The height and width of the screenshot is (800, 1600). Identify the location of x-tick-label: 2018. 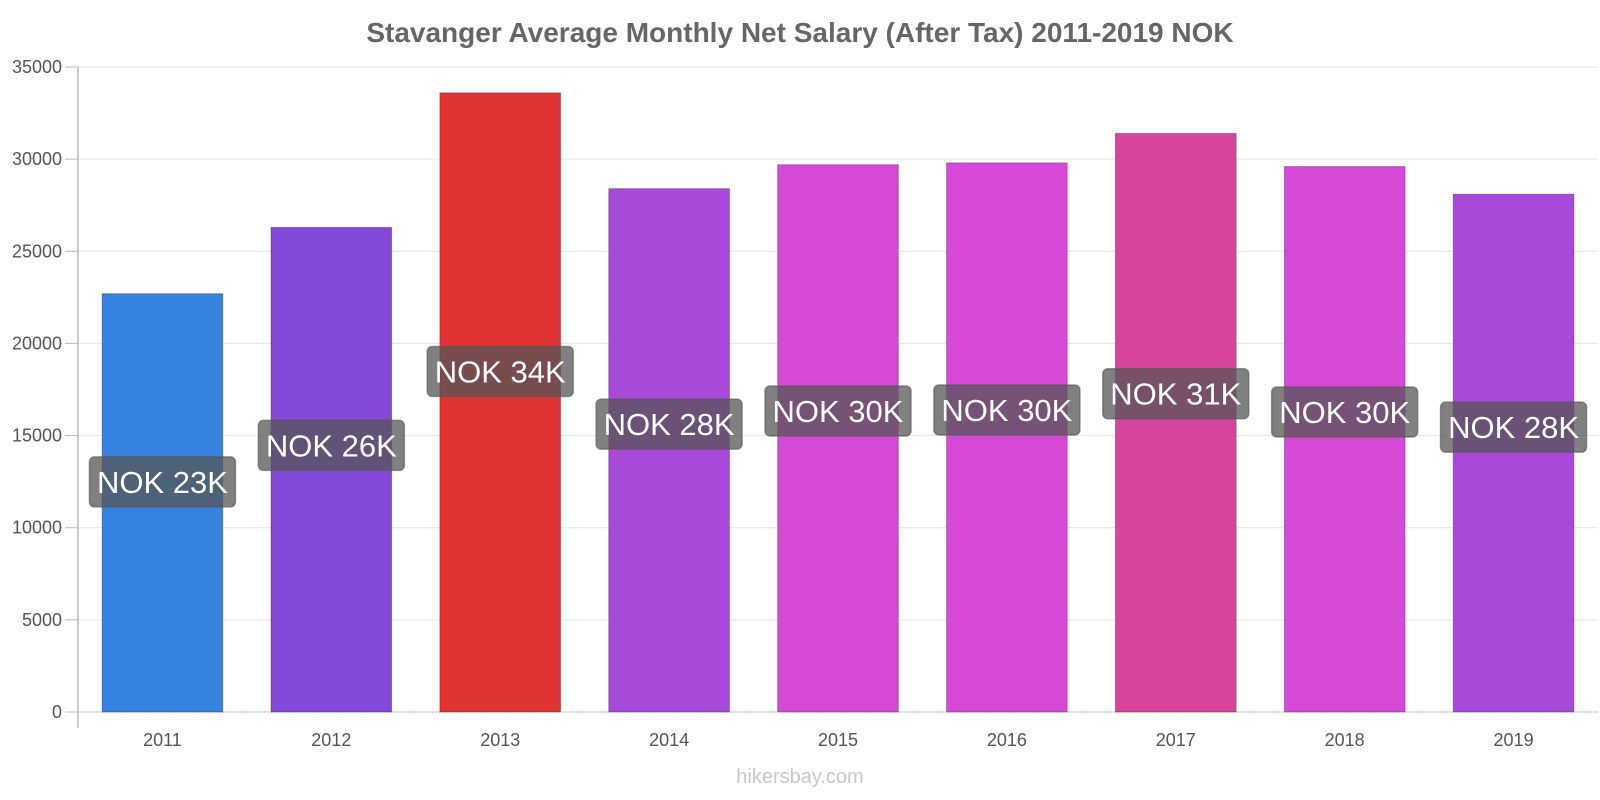
(1345, 740).